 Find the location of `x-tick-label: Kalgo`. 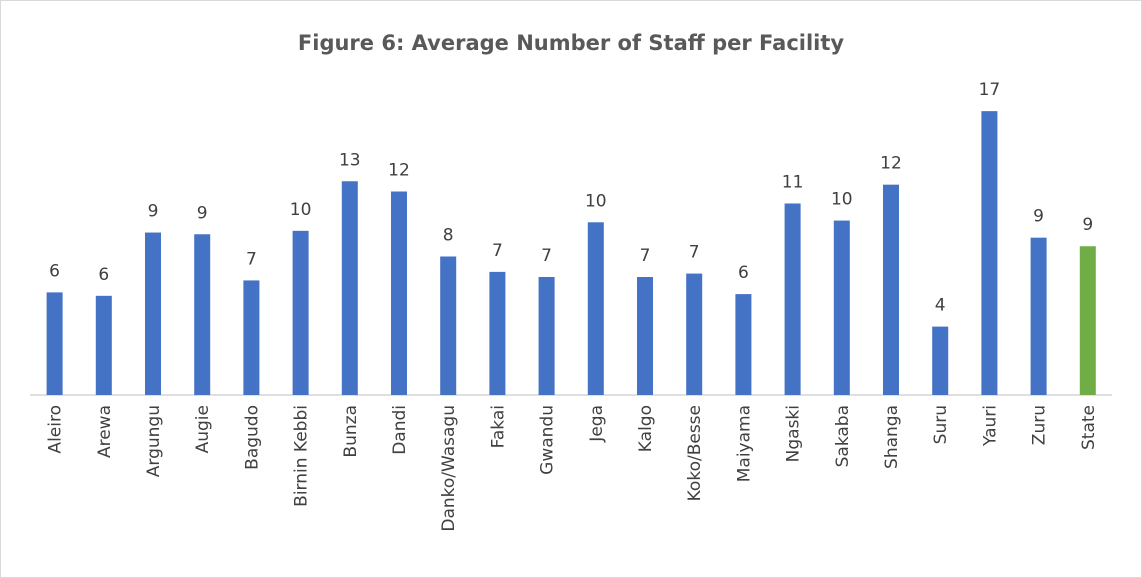

x-tick-label: Kalgo is located at coordinates (646, 428).